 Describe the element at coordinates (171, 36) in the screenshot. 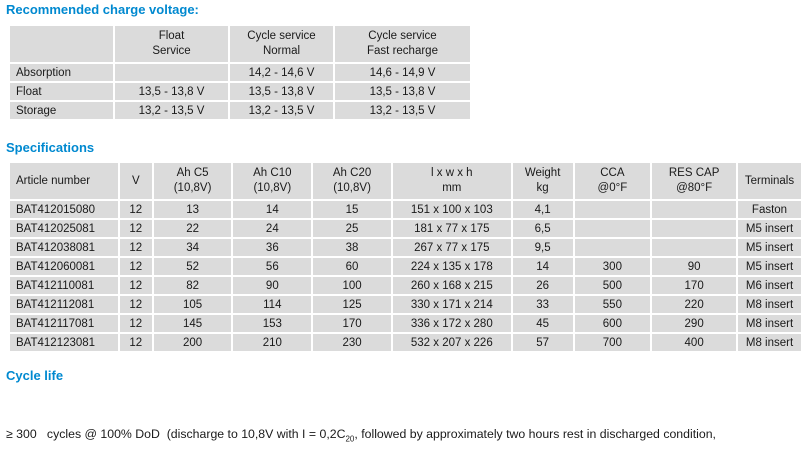

I see `cv-header-line1: Float` at that location.